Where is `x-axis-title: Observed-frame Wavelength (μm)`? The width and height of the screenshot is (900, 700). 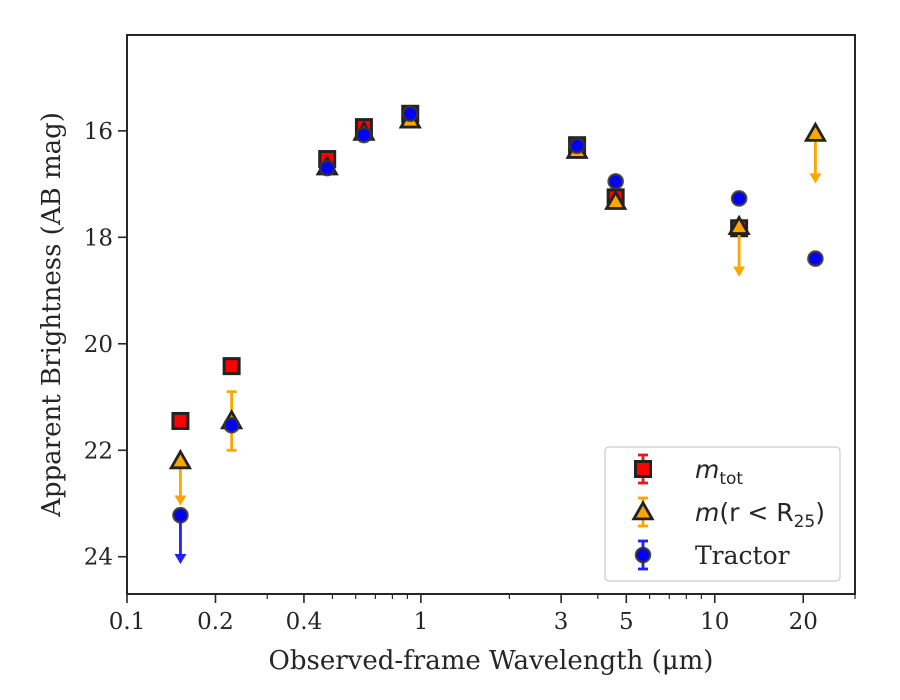 x-axis-title: Observed-frame Wavelength (μm) is located at coordinates (491, 661).